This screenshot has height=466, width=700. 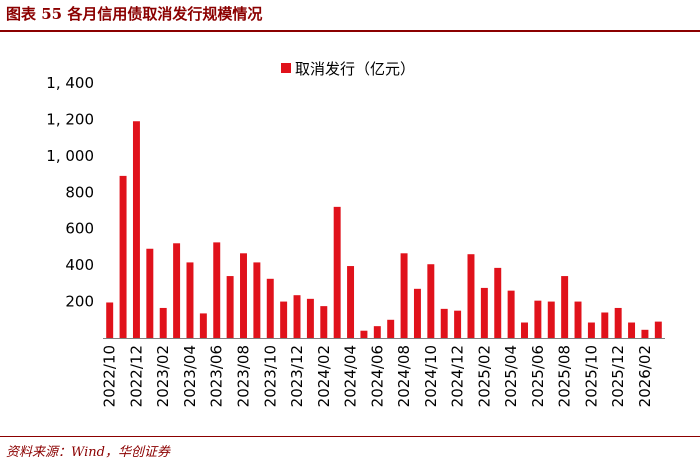 I want to click on x-tick-label: 2024/08, so click(x=404, y=376).